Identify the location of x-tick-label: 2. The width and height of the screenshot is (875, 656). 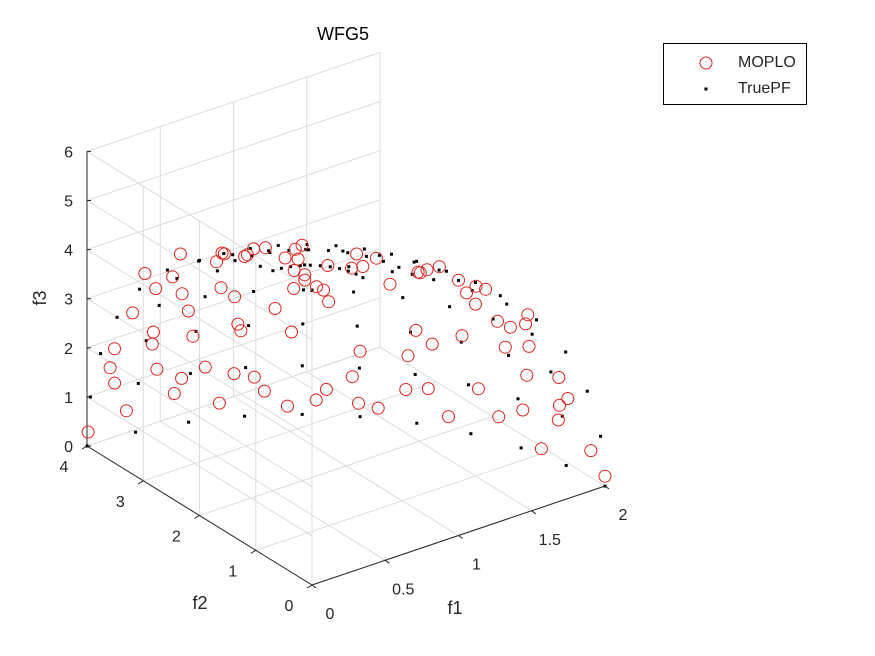
(623, 515).